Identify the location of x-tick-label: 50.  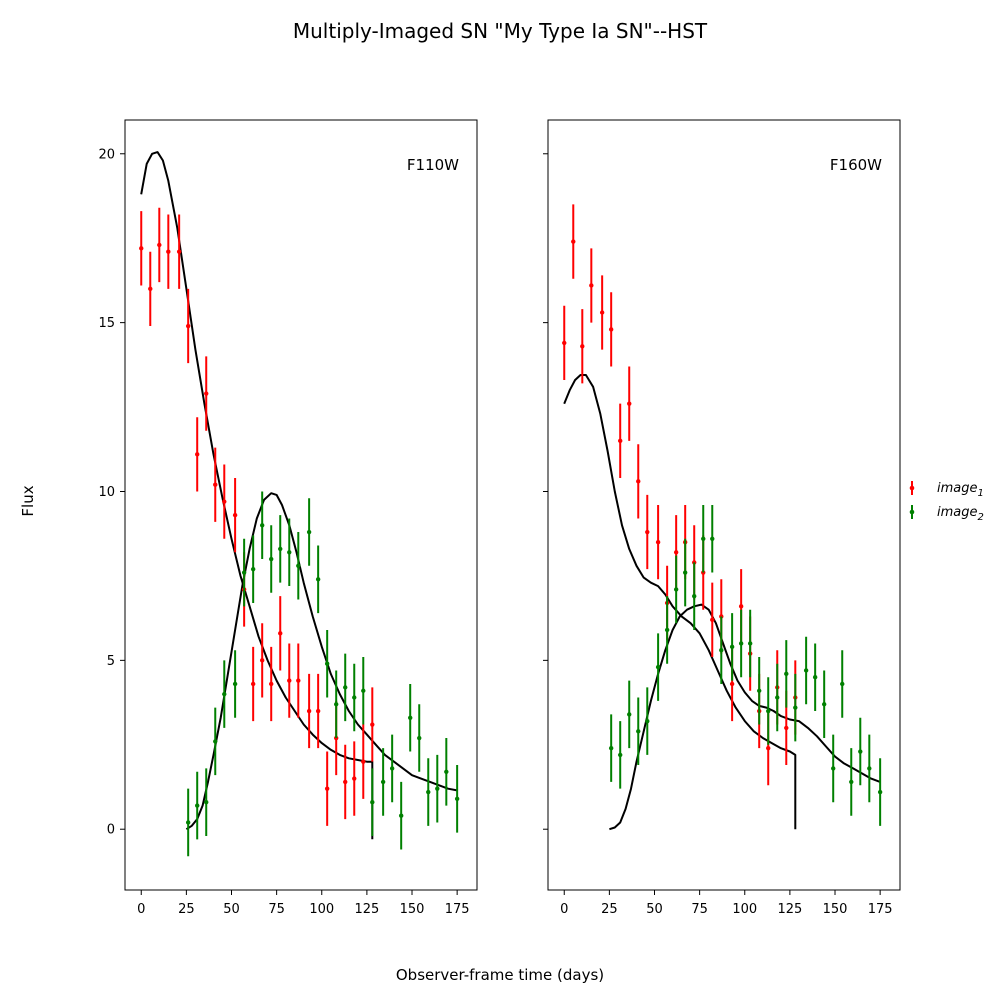
(231, 909).